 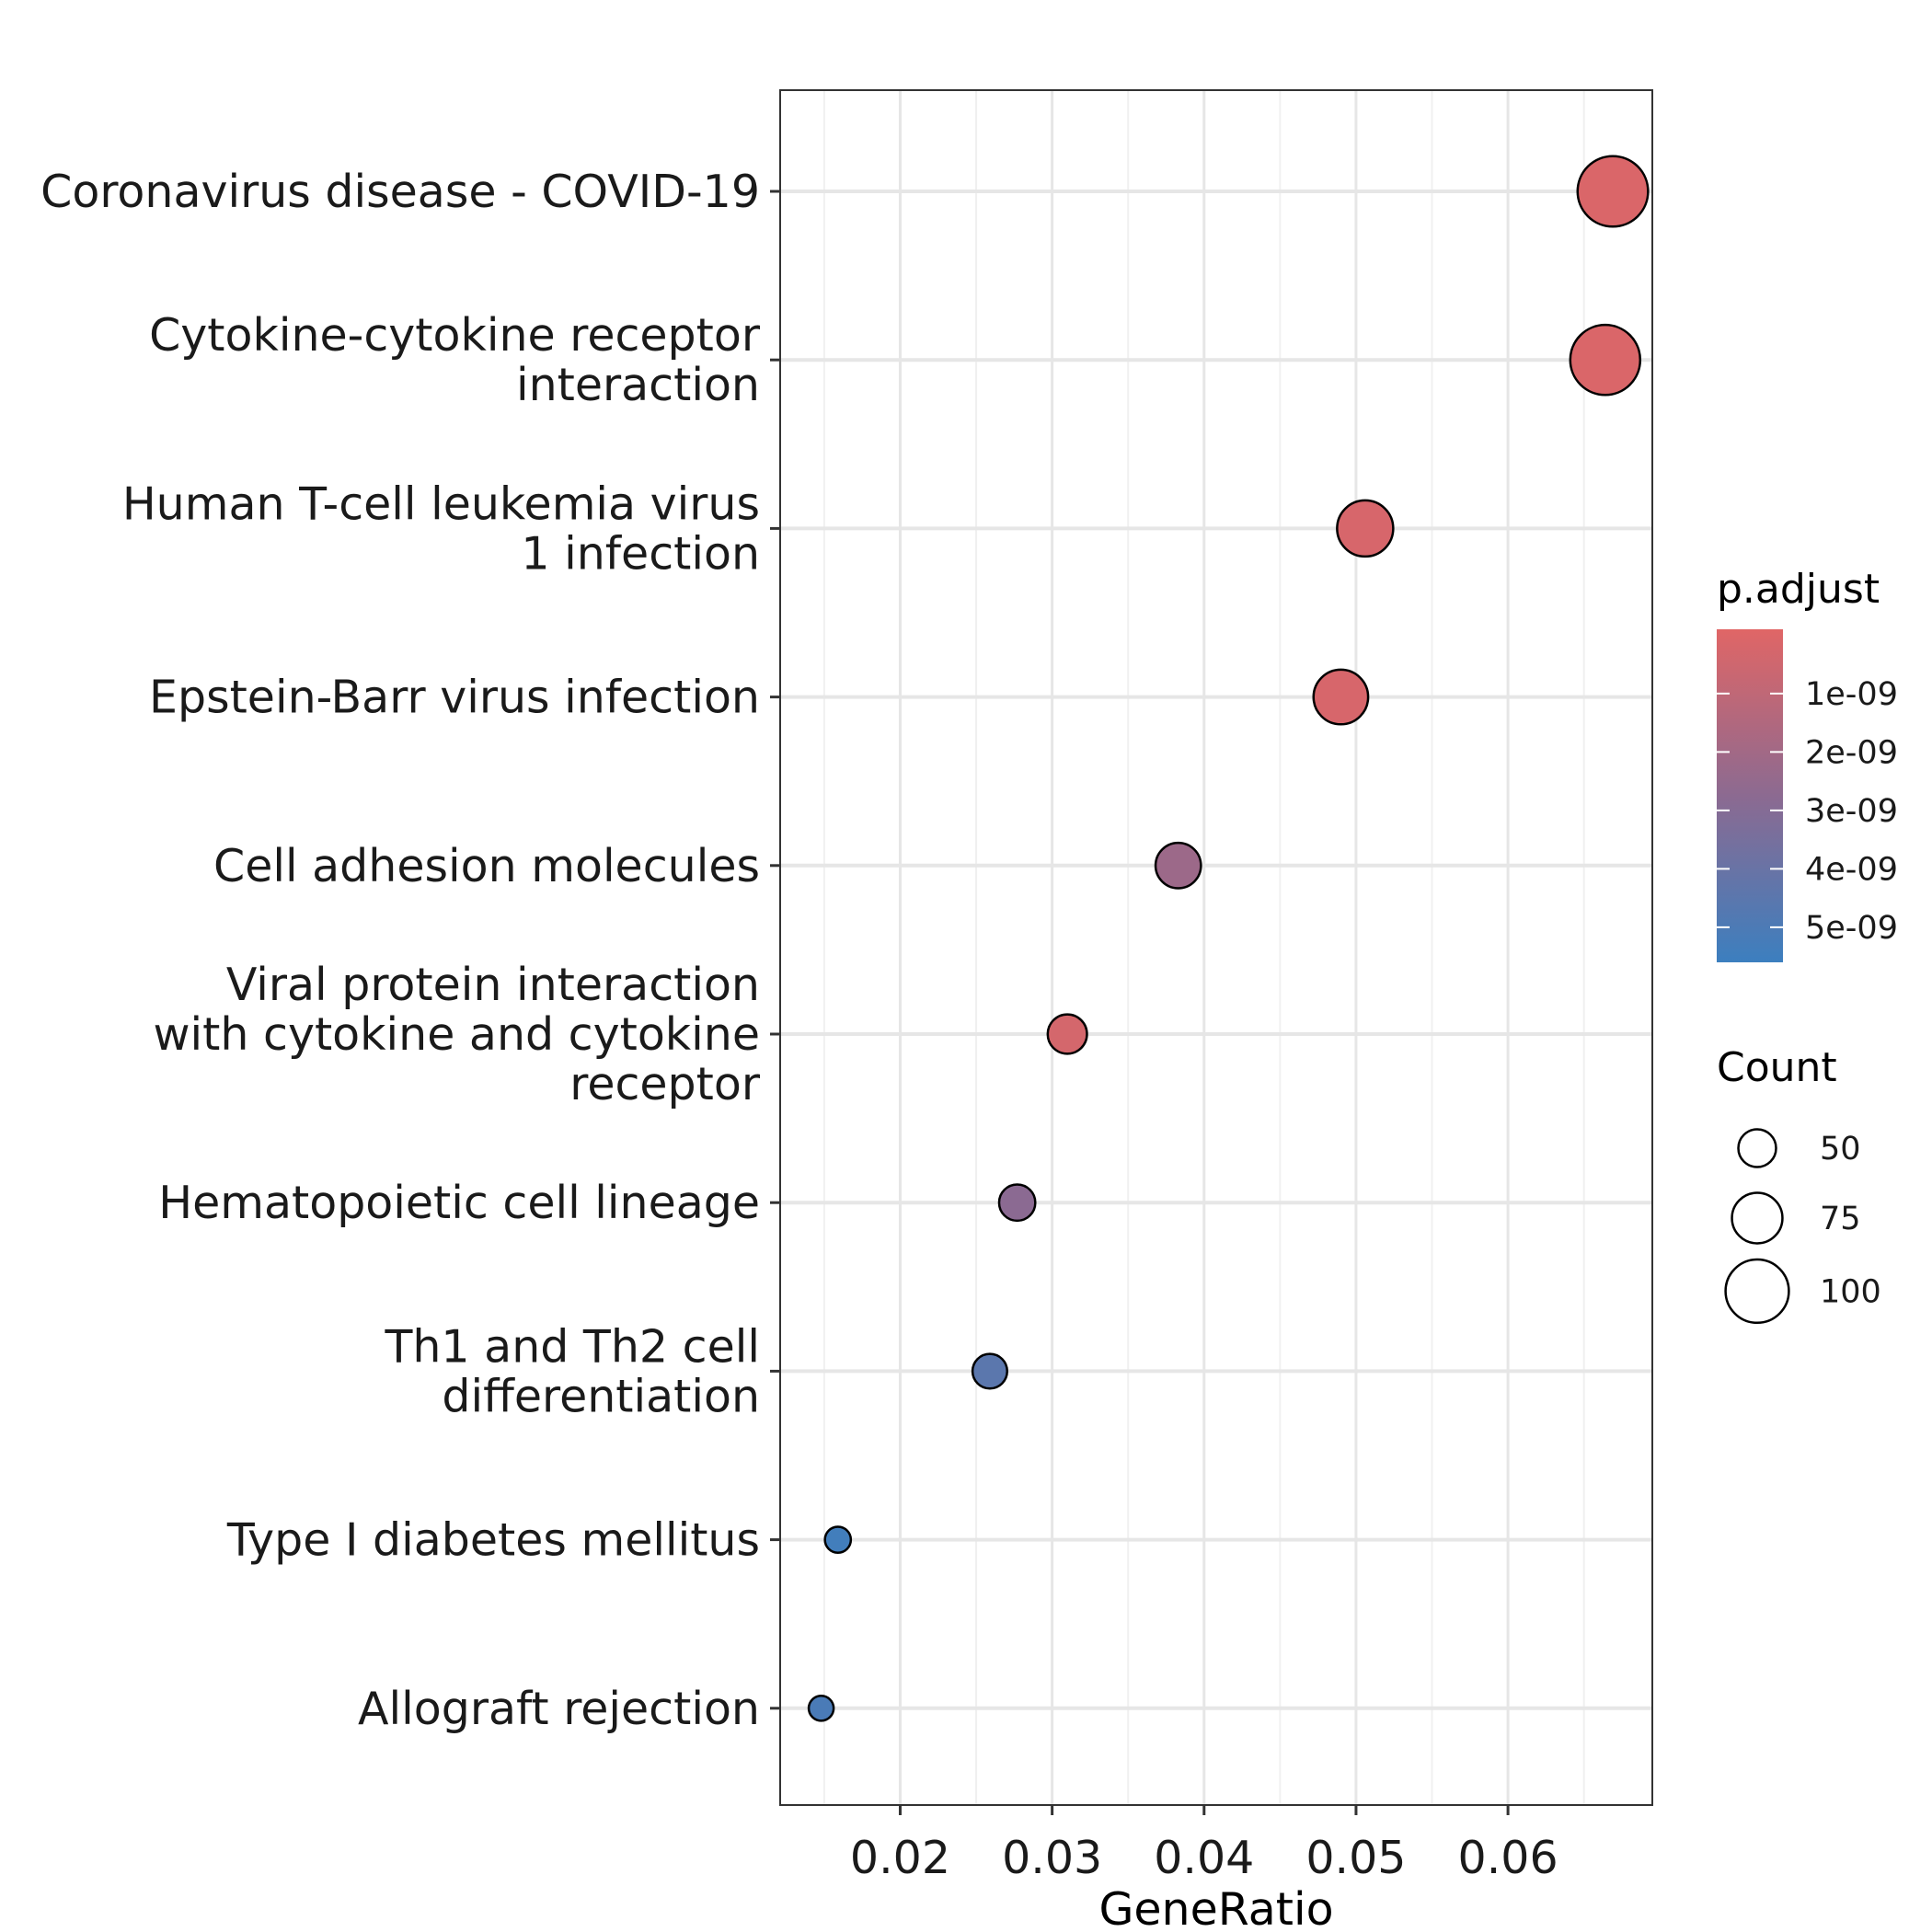 What do you see at coordinates (638, 385) in the screenshot?
I see `y-tick-label: interaction` at bounding box center [638, 385].